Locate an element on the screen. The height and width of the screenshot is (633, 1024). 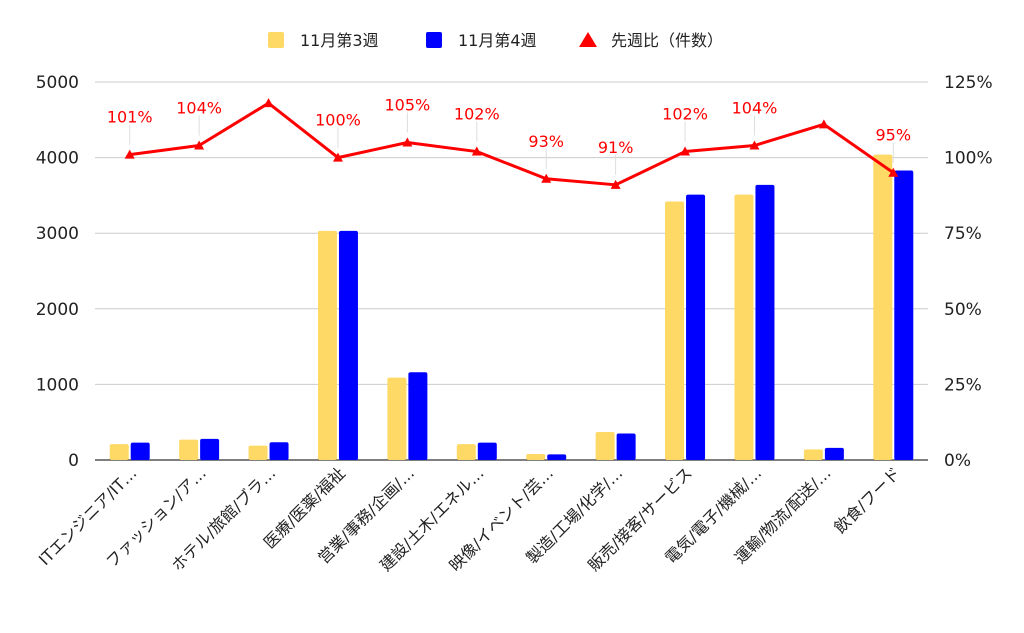
left-tick-label: 4000 is located at coordinates (57, 159).